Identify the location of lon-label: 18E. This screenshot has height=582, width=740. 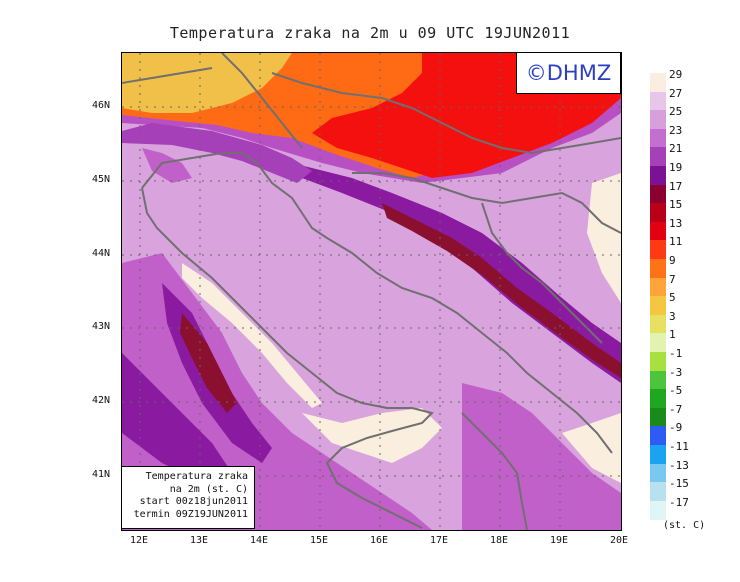
(499, 540).